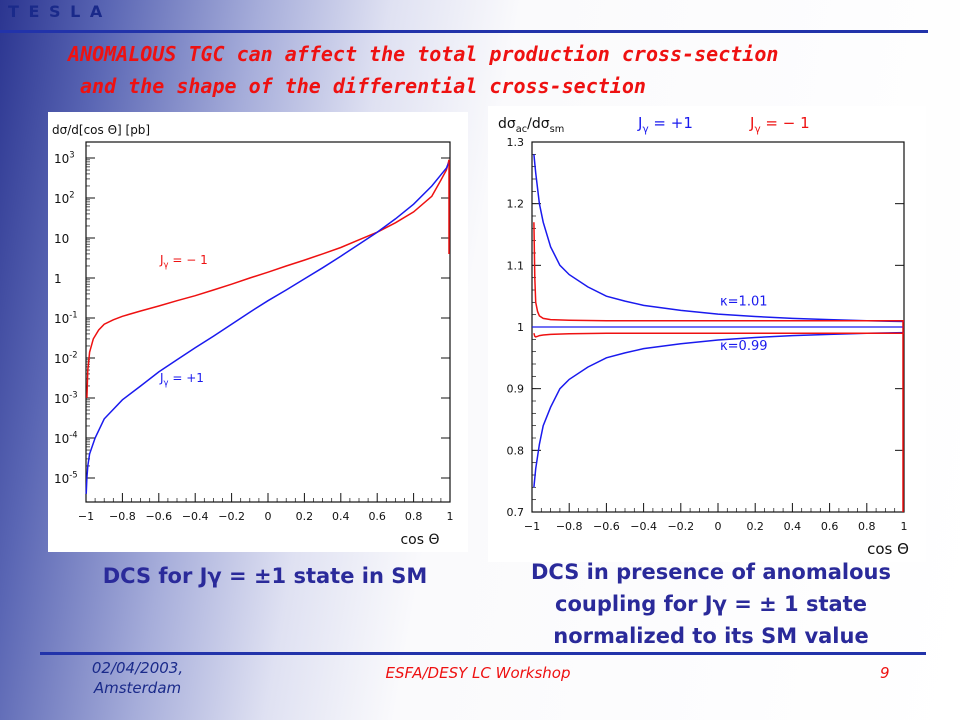  What do you see at coordinates (665, 125) in the screenshot?
I see `right-legend-jplus: Jγ = +1` at bounding box center [665, 125].